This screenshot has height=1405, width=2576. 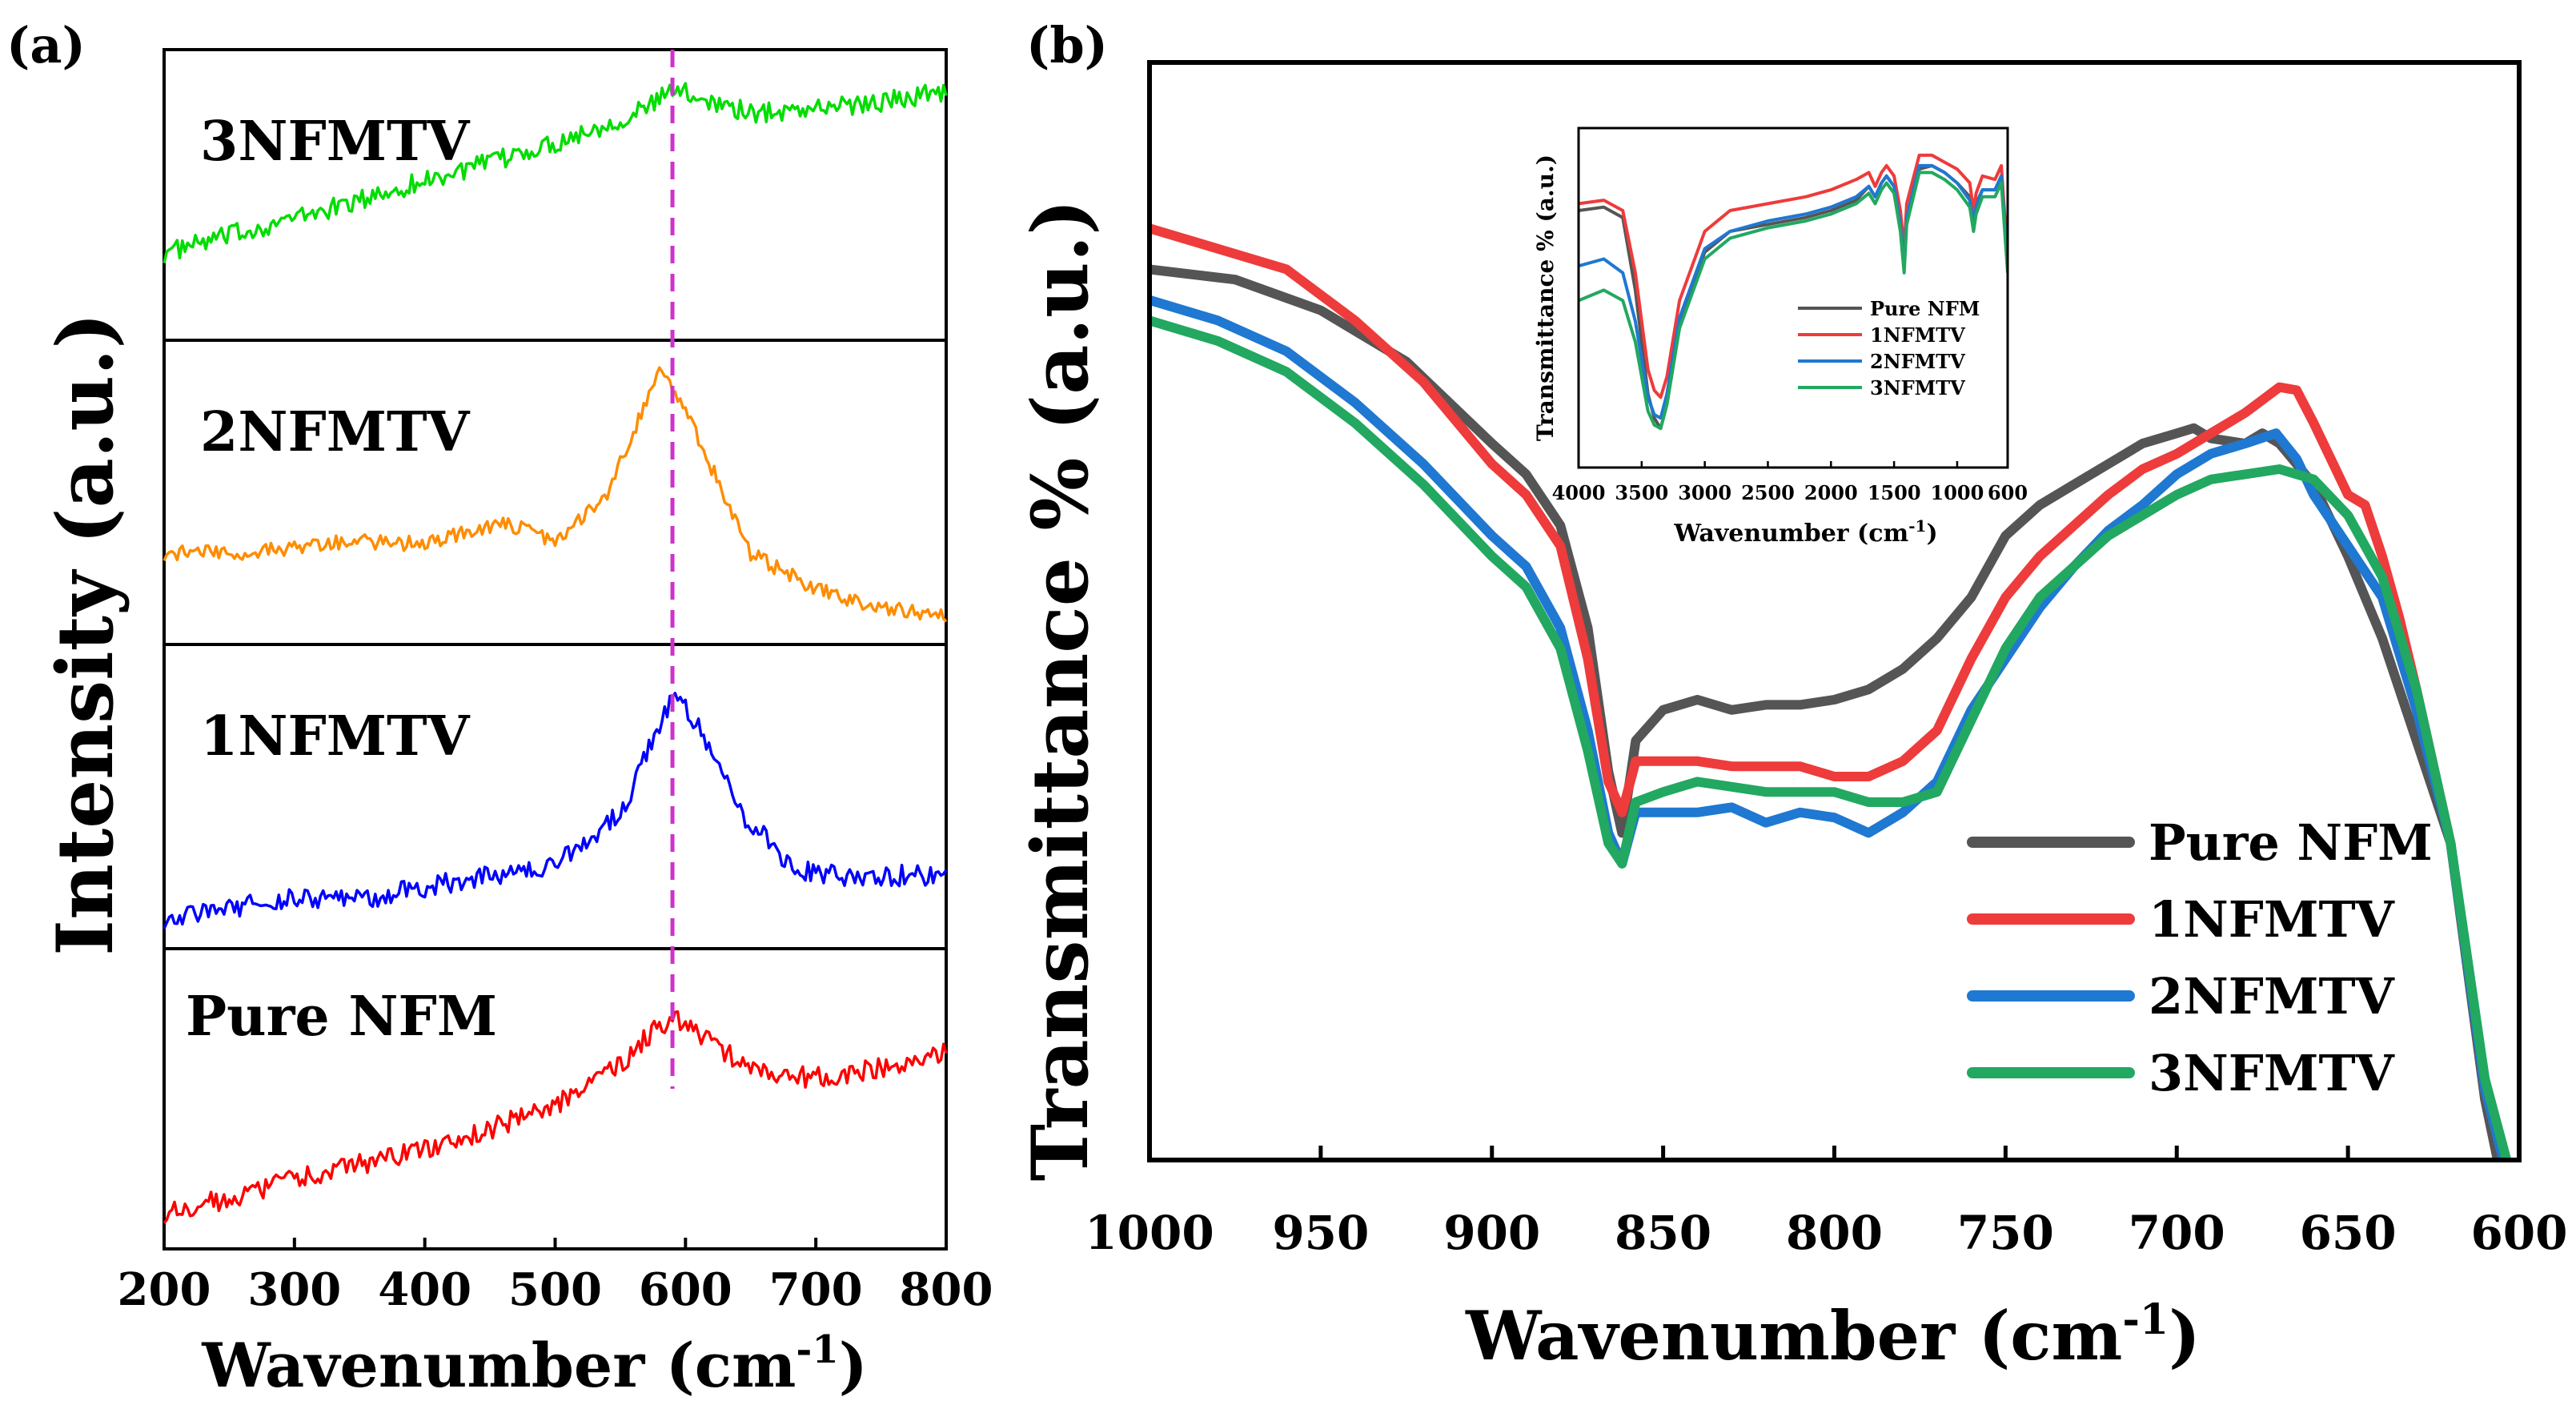 I want to click on ftir-x-tick-label: 850, so click(x=1663, y=1233).